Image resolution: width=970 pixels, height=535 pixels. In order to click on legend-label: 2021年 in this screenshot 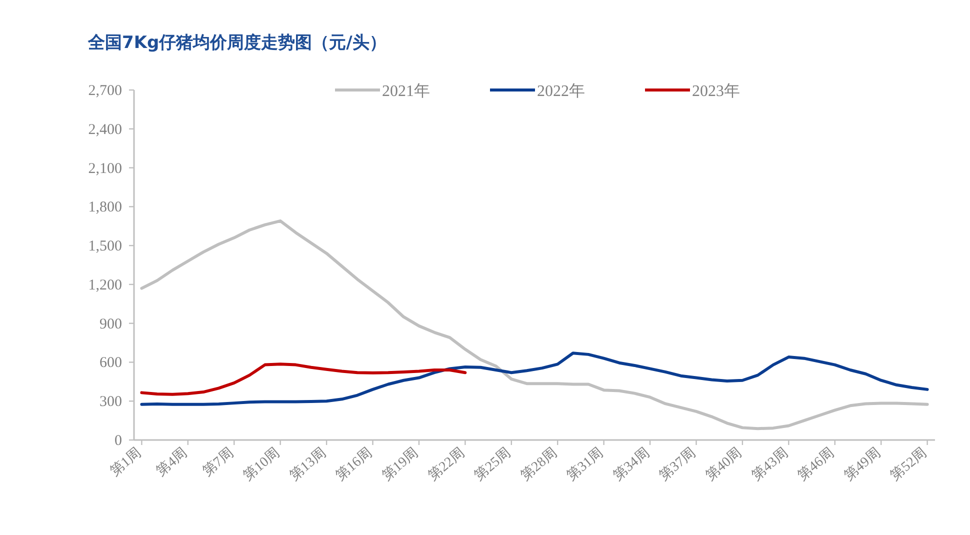, I will do `click(406, 91)`.